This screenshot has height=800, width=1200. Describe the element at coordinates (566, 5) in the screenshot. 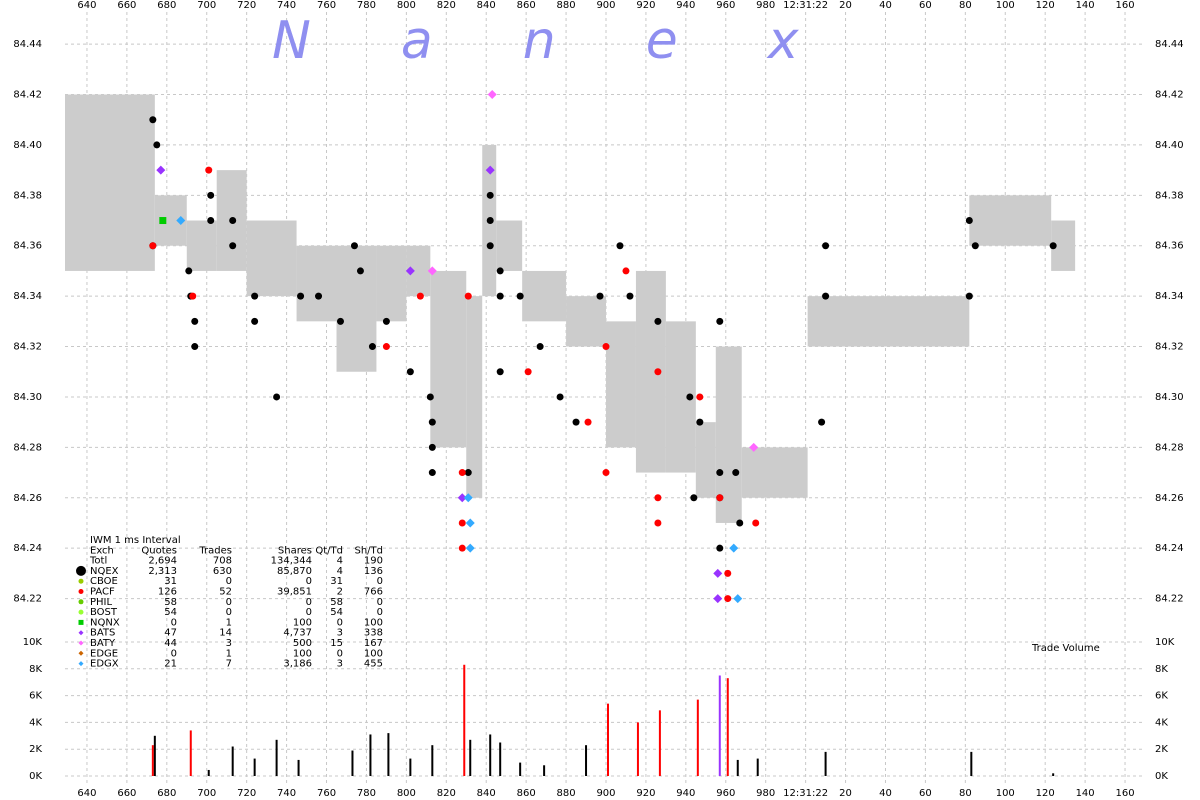

I see `x-tick-label-top: 880` at that location.